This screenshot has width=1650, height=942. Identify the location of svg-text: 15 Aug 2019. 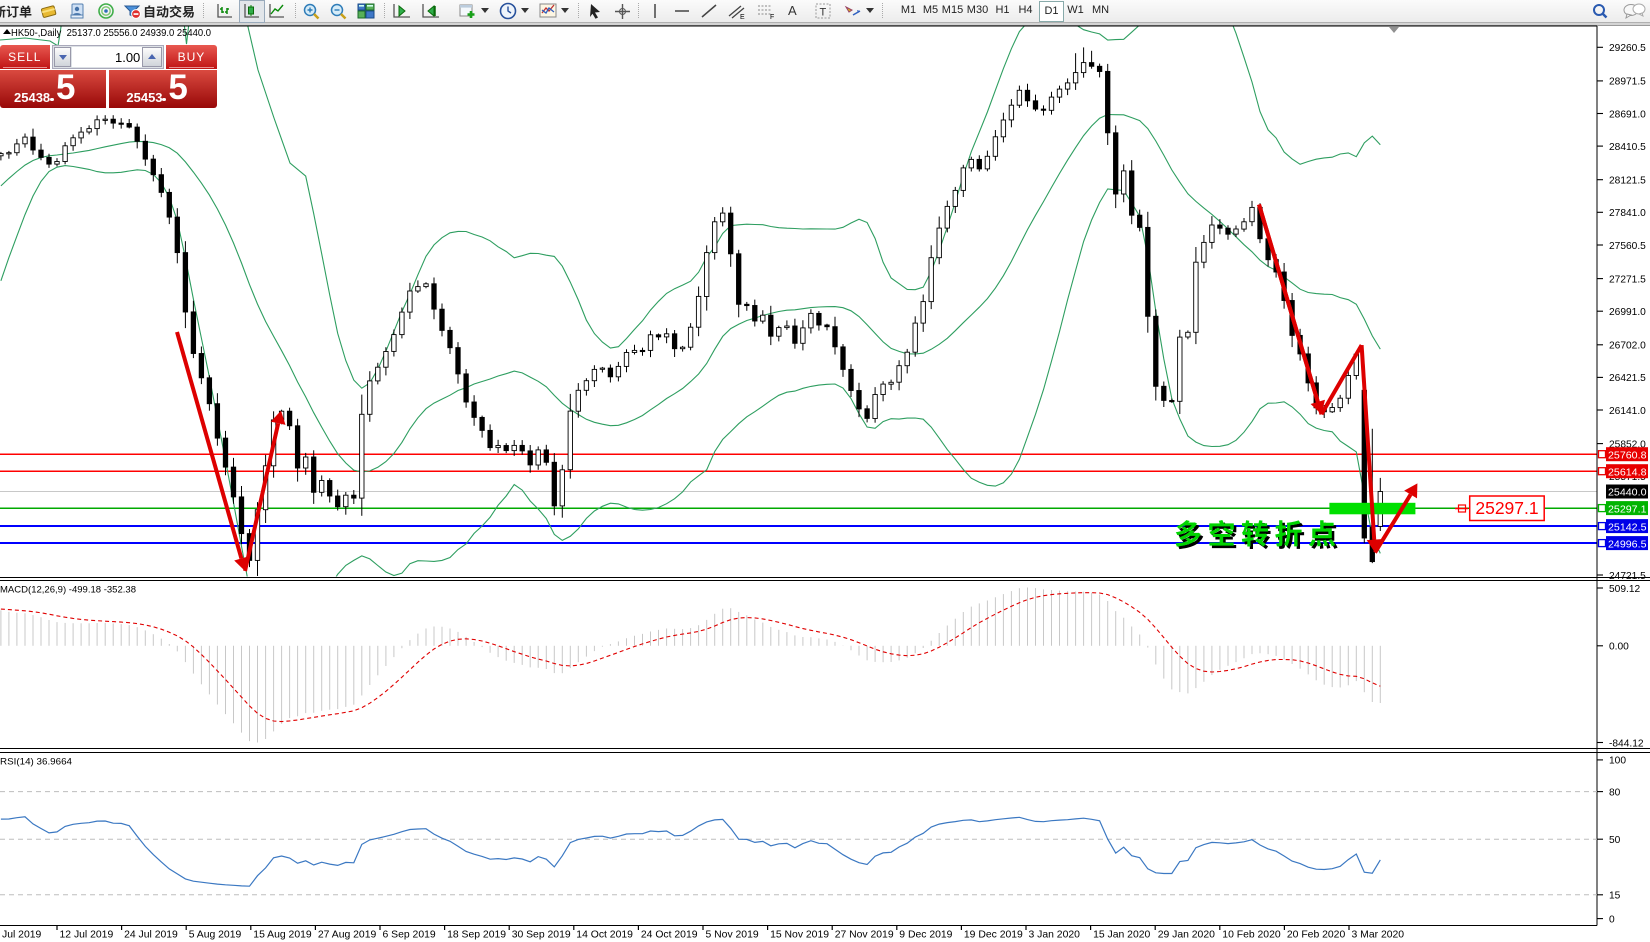
(282, 935).